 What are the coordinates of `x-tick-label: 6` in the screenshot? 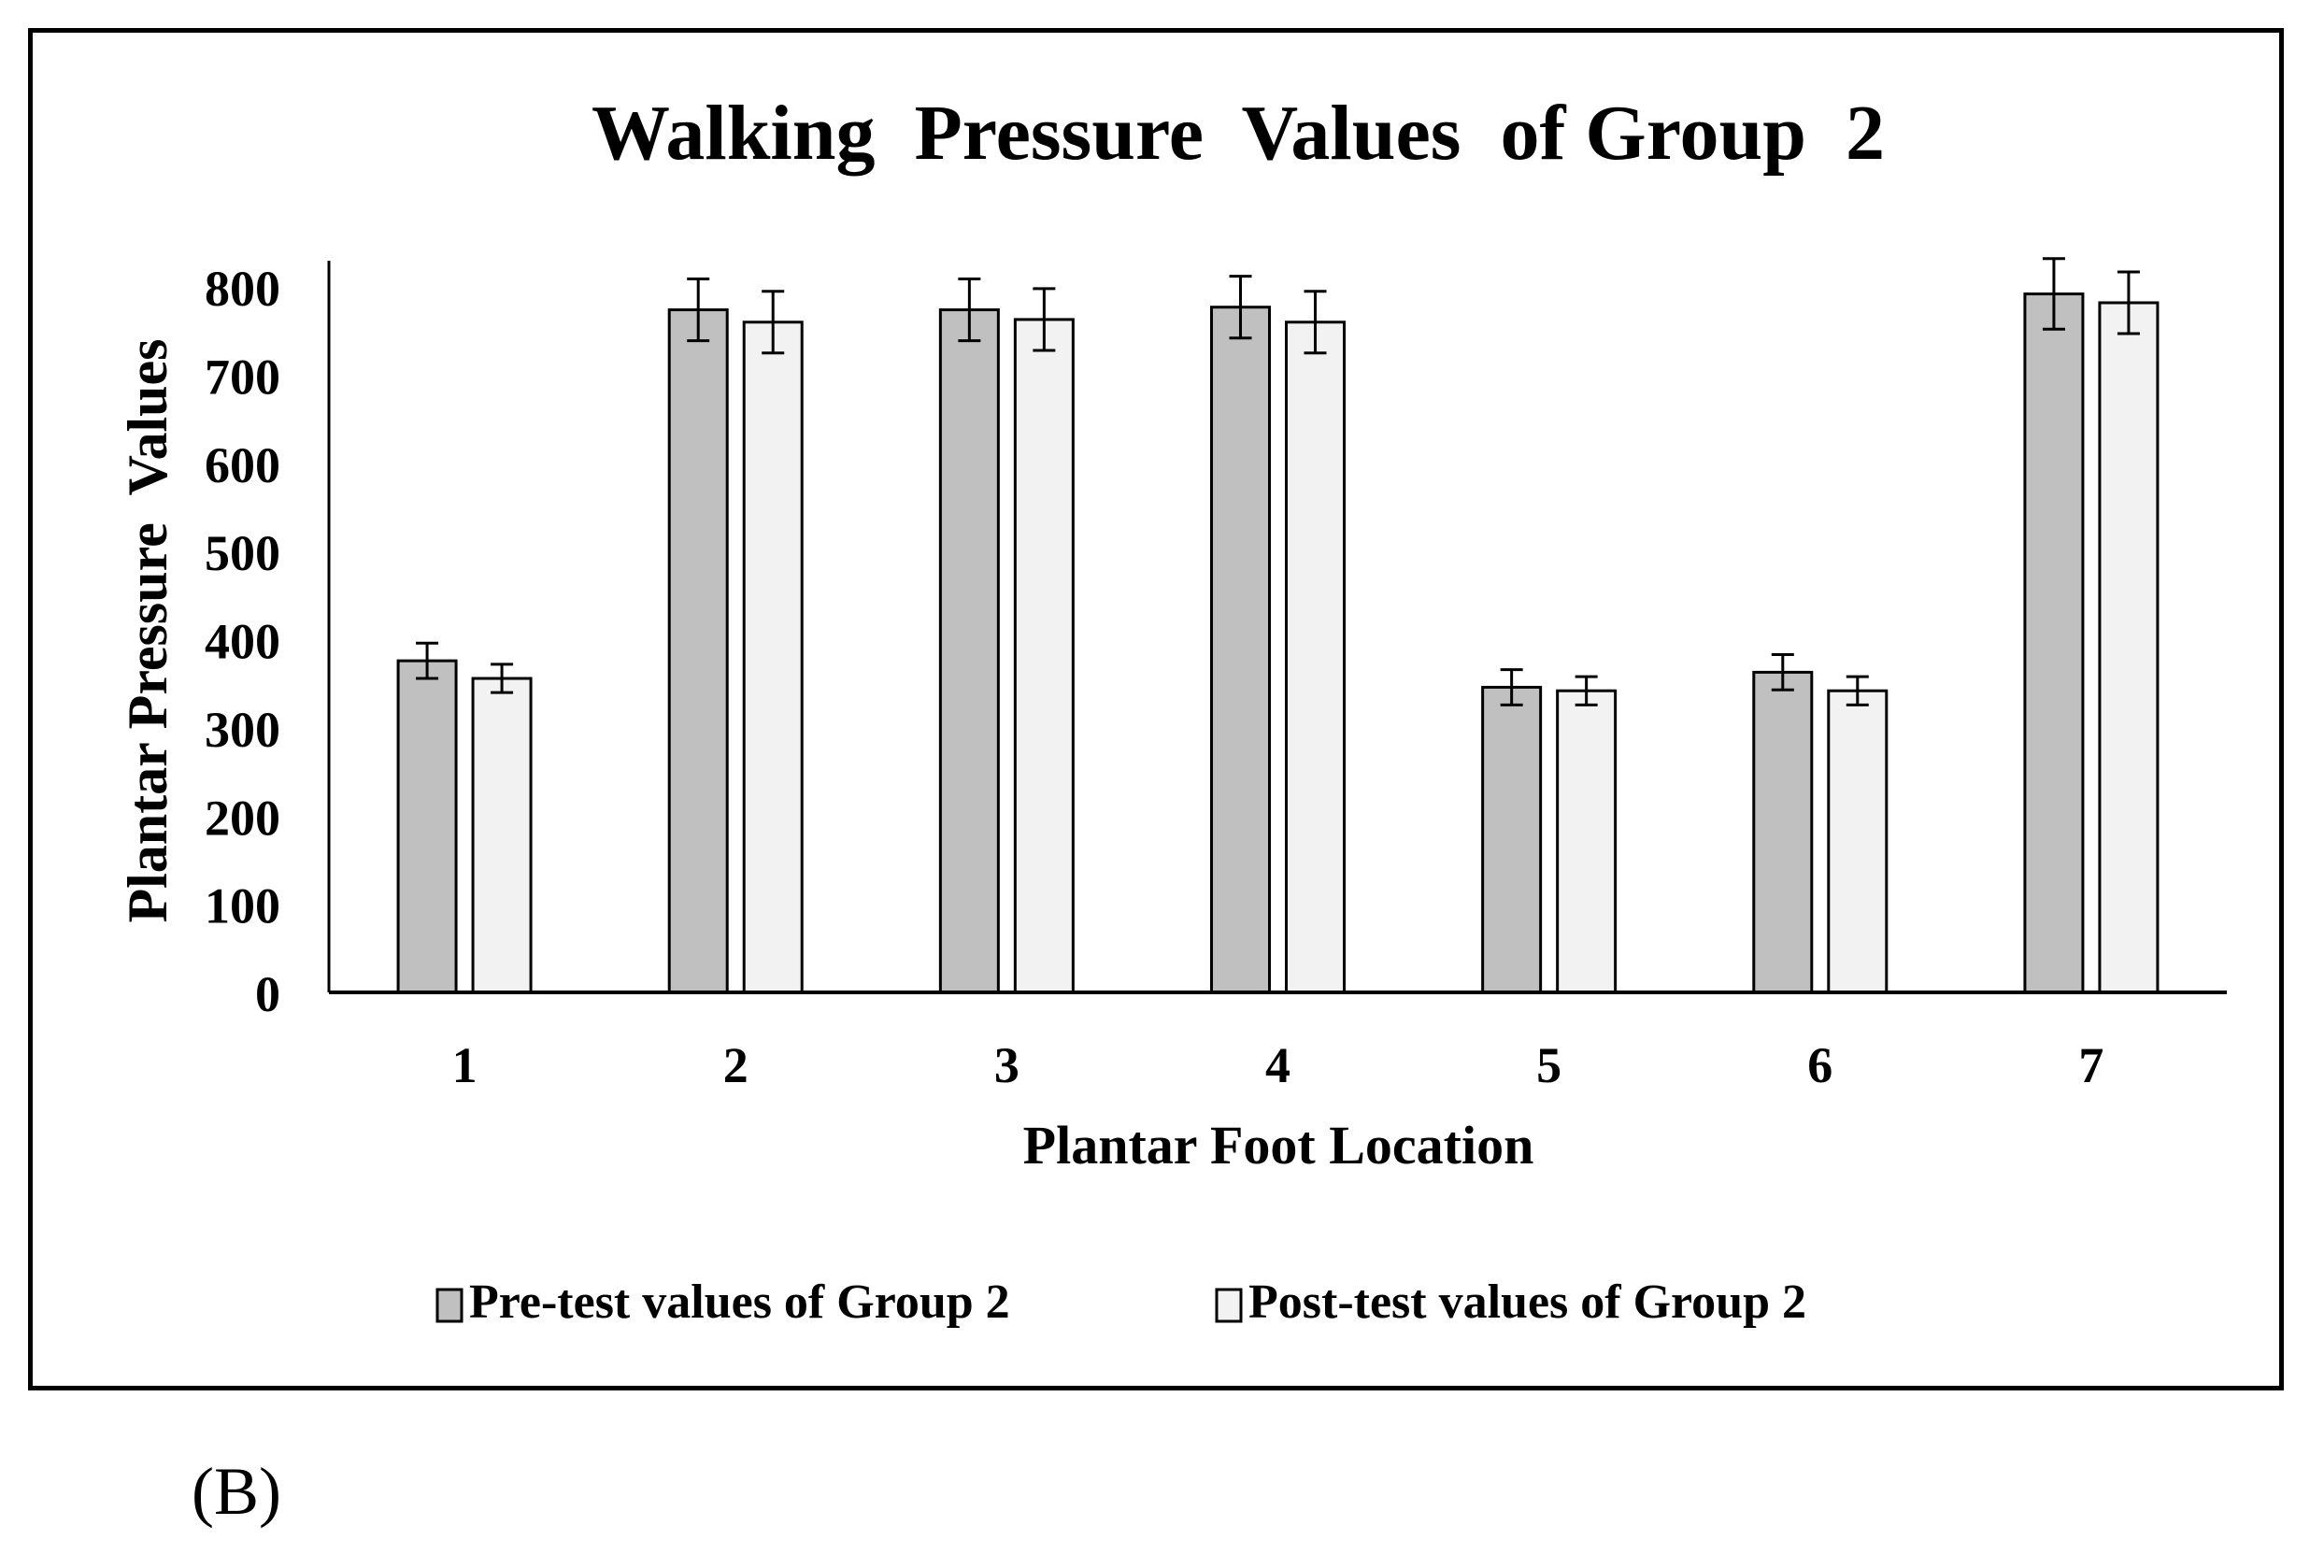 It's located at (1819, 1065).